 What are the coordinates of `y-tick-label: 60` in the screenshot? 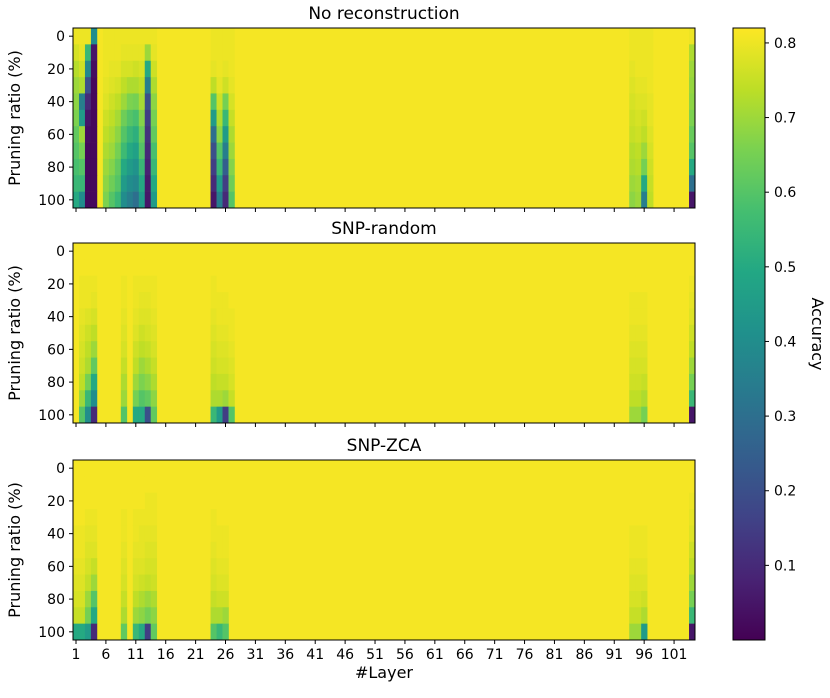 It's located at (56, 135).